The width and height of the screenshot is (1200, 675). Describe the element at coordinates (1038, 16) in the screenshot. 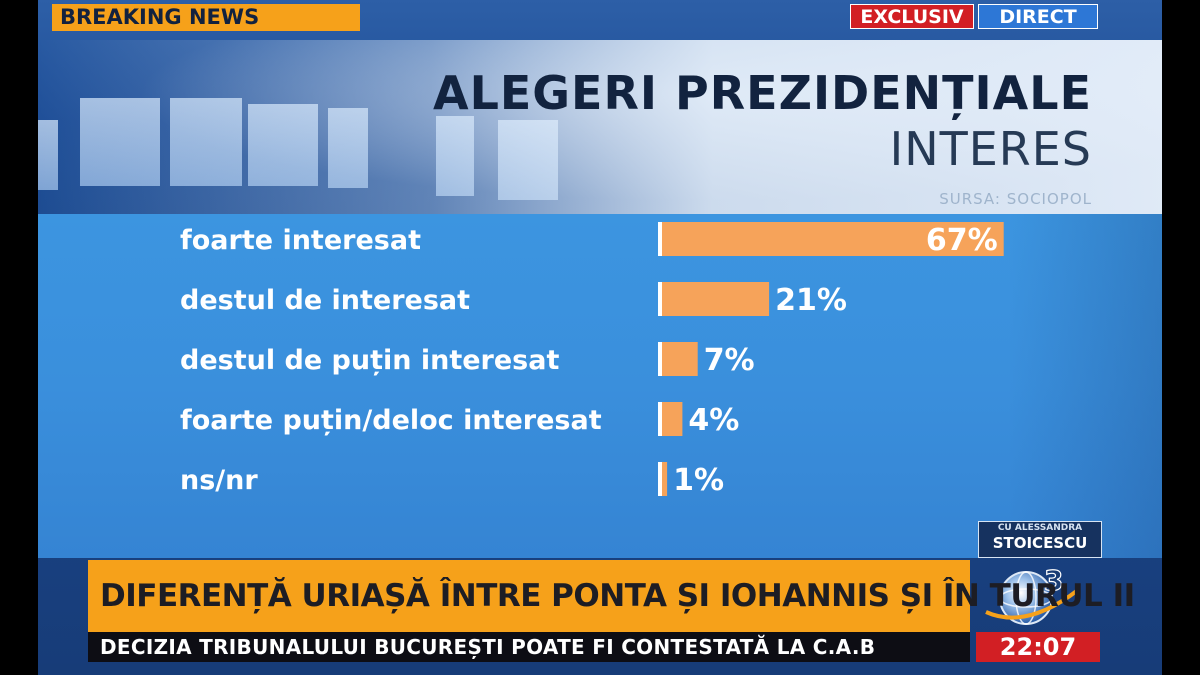

I see `direct-badge: DIRECT` at that location.